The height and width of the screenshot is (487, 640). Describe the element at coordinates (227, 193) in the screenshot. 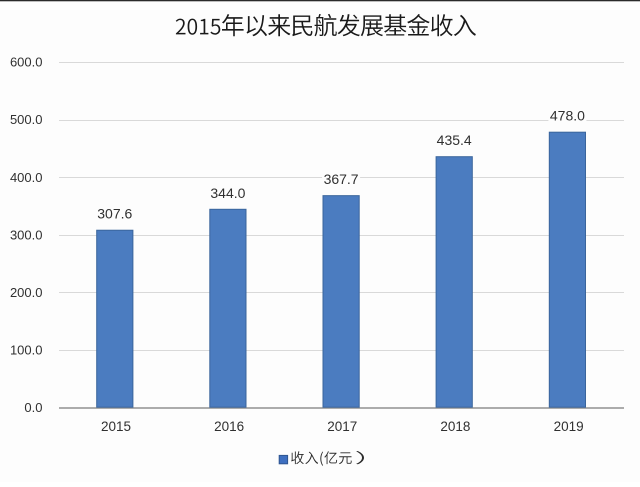

I see `svg-text: 344.0` at that location.